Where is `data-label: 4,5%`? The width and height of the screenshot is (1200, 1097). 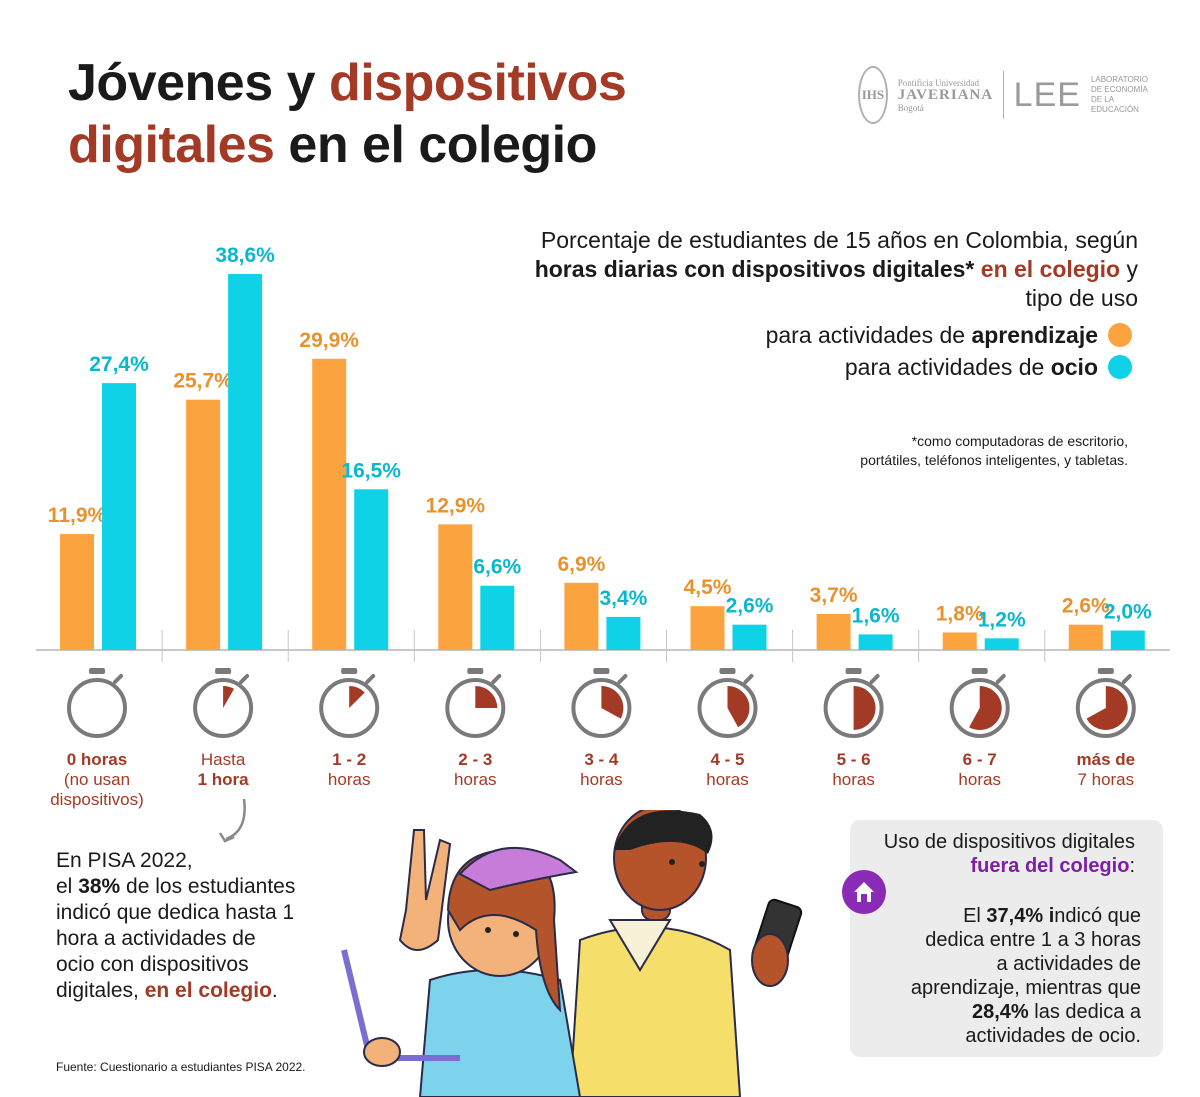
data-label: 4,5% is located at coordinates (708, 587).